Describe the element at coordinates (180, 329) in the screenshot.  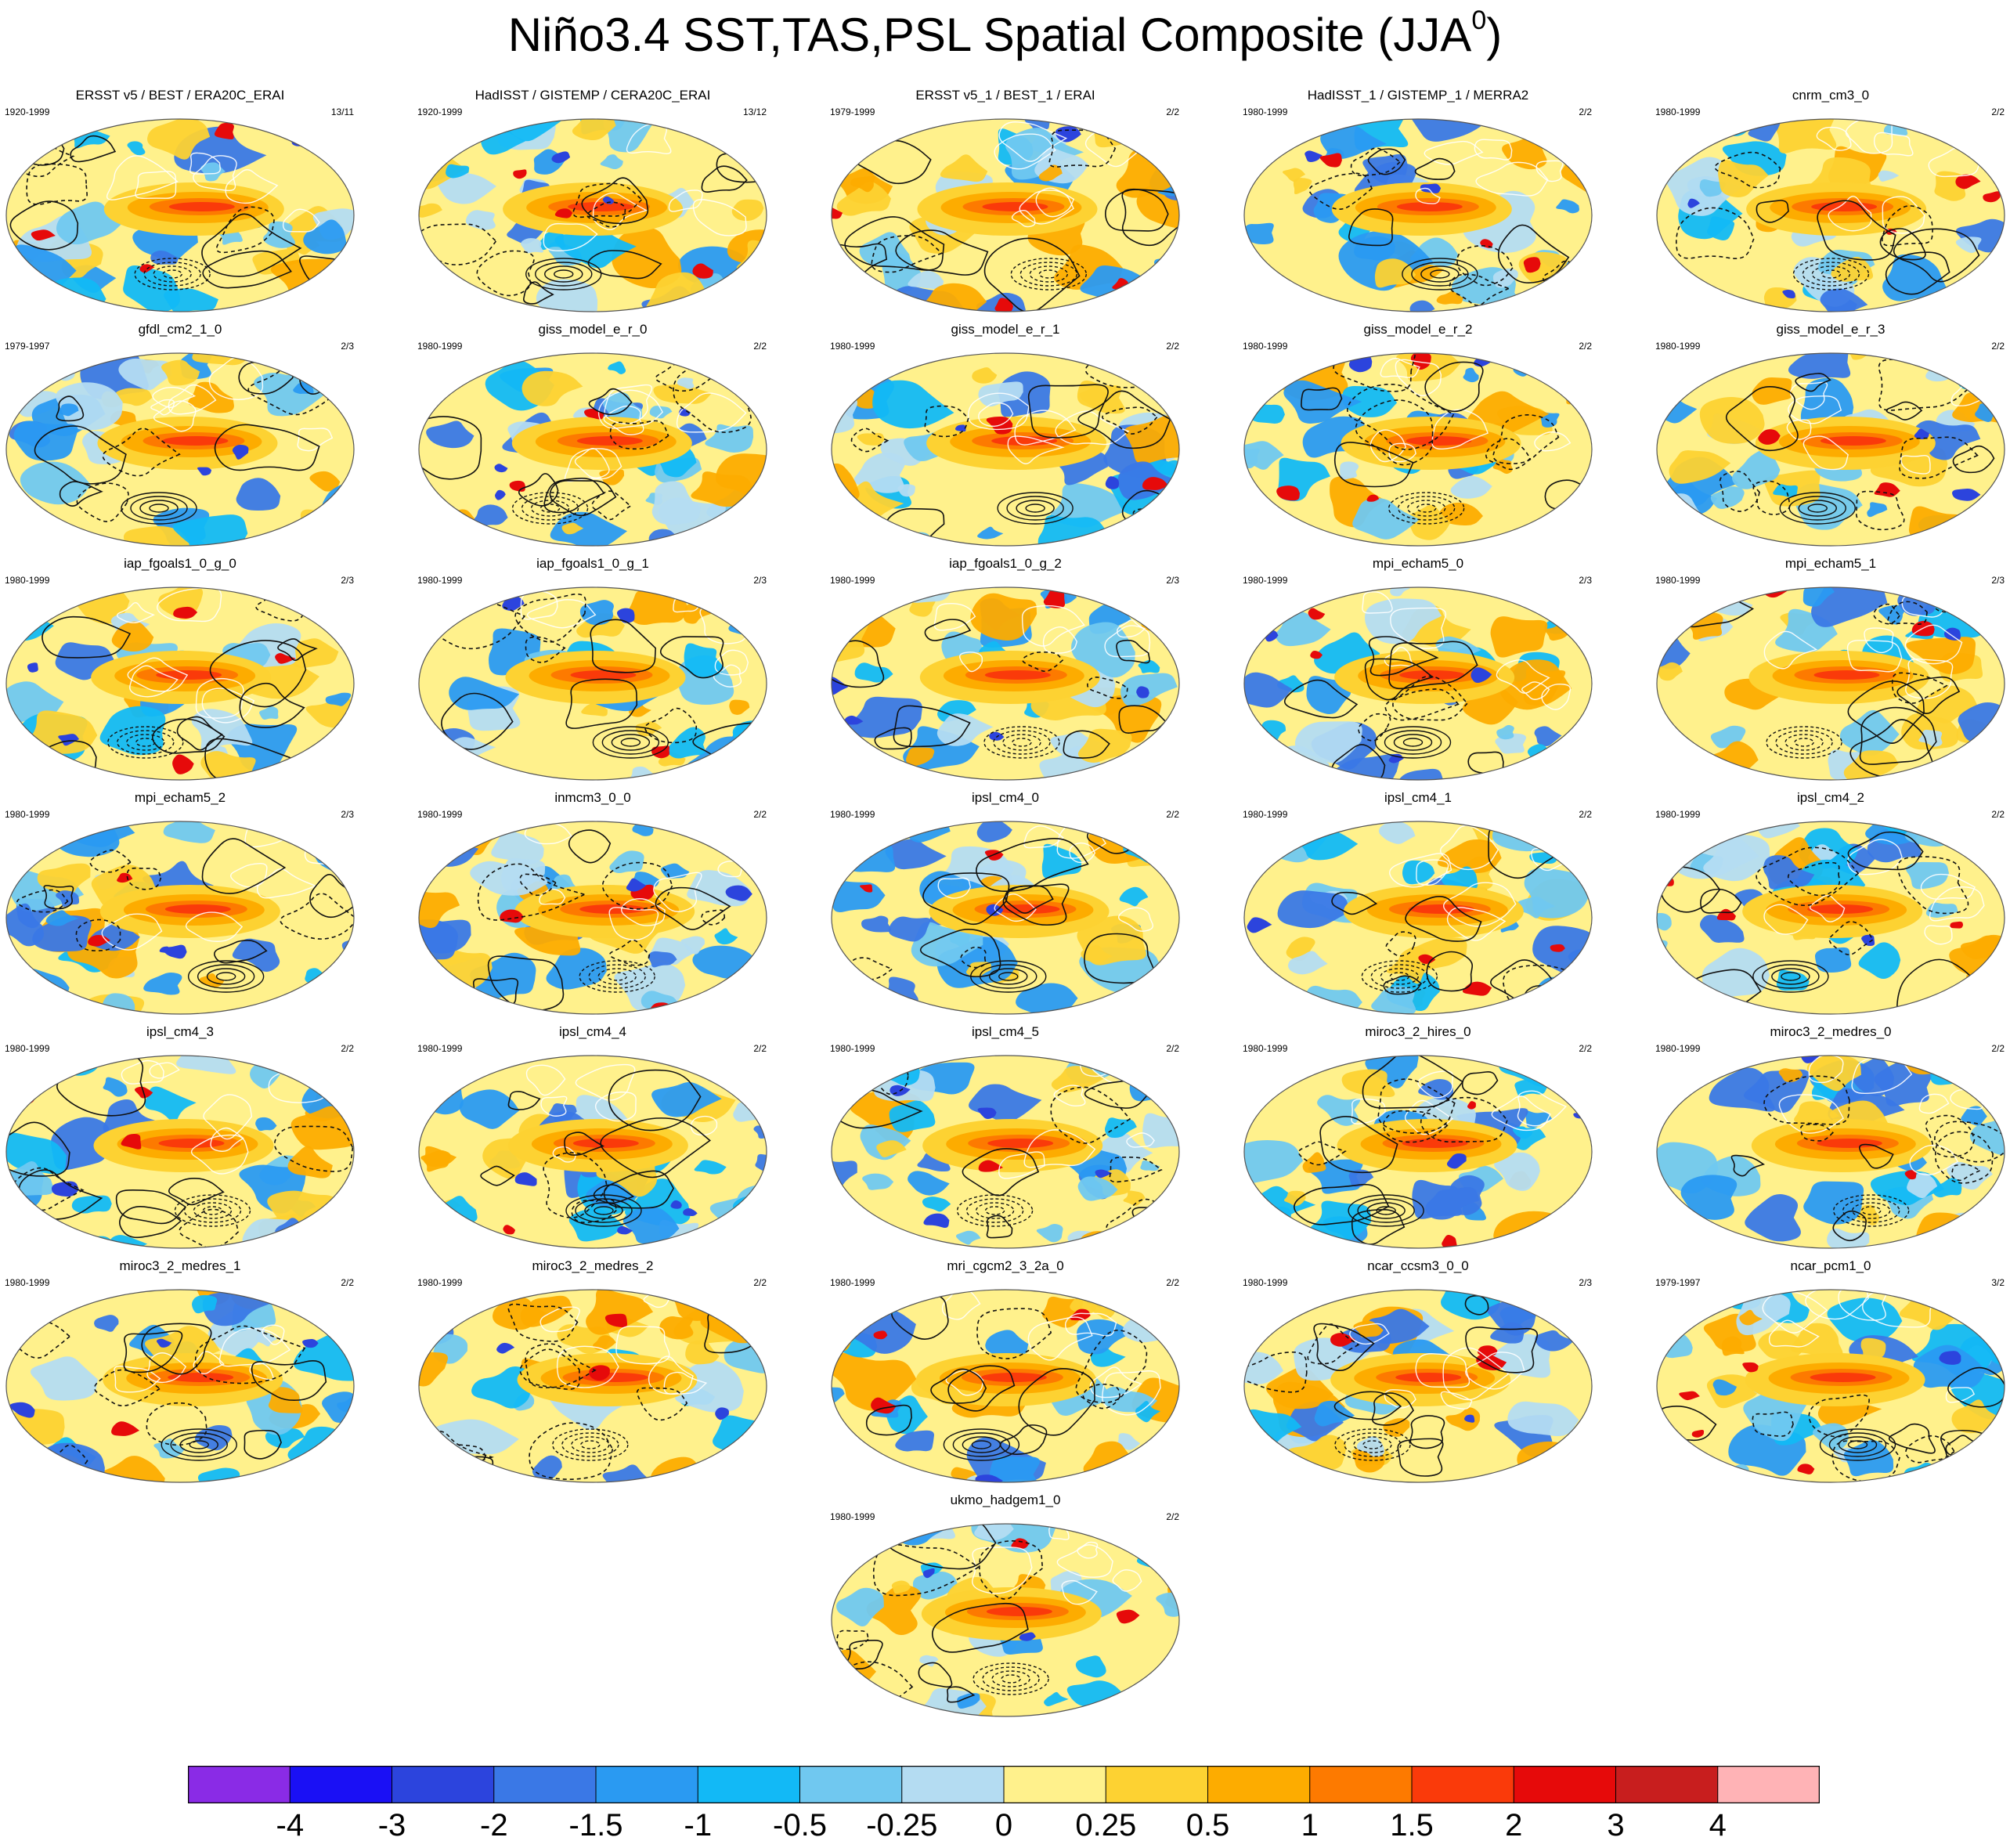
I see `panel-title: gfdl_cm2_1_0` at that location.